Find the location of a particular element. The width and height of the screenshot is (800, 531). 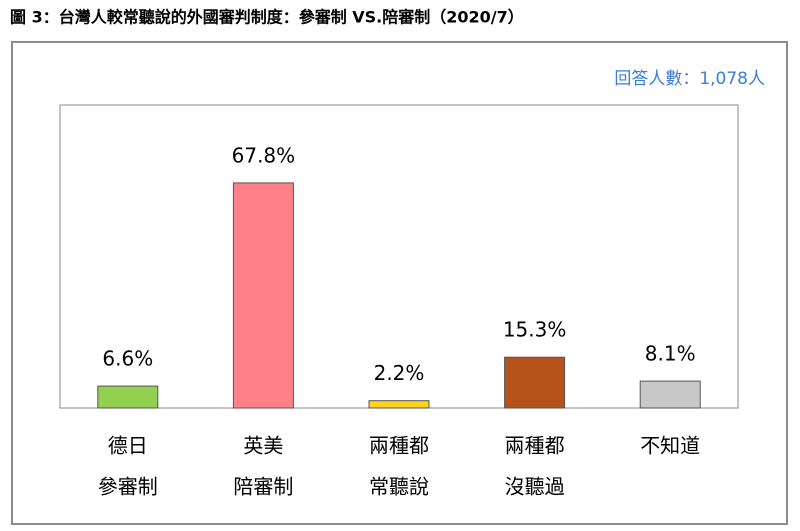

x-tick-label: 德日 is located at coordinates (128, 446).